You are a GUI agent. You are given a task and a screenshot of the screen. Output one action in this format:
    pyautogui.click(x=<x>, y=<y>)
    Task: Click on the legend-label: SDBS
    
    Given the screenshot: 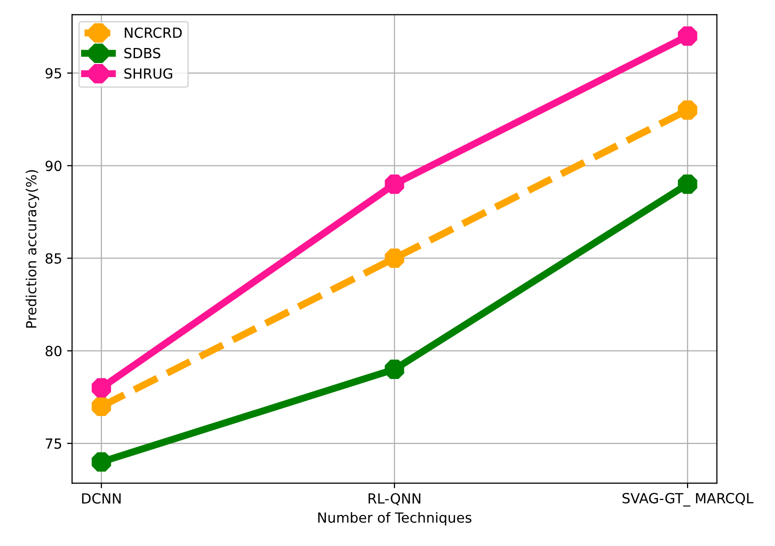 What is the action you would take?
    pyautogui.click(x=142, y=53)
    